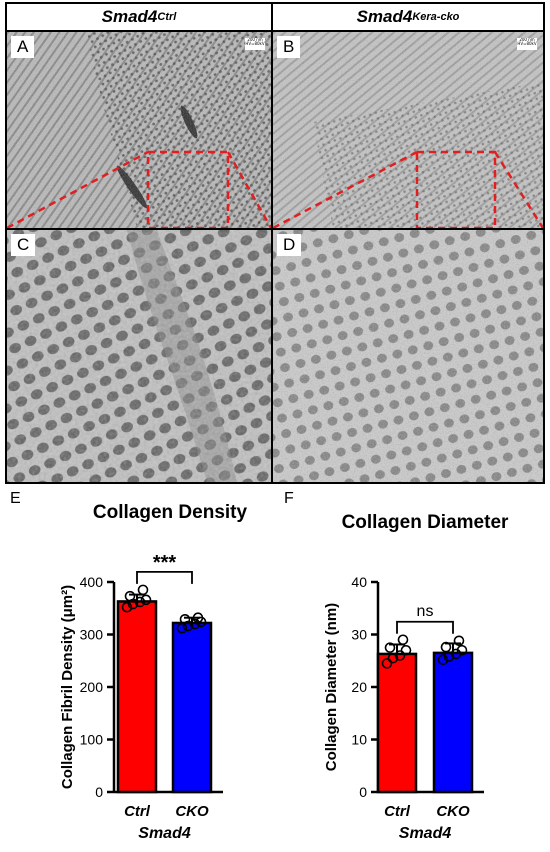 This screenshot has width=550, height=852. Describe the element at coordinates (363, 792) in the screenshot. I see `chart-f-ytick-label-0: 0` at that location.